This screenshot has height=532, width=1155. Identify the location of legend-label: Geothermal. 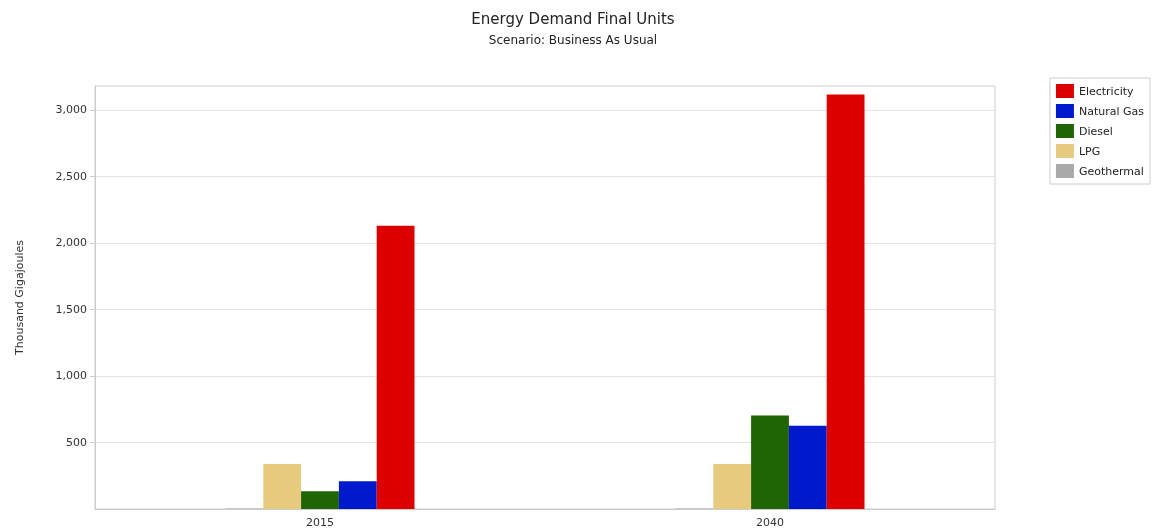
(1111, 171).